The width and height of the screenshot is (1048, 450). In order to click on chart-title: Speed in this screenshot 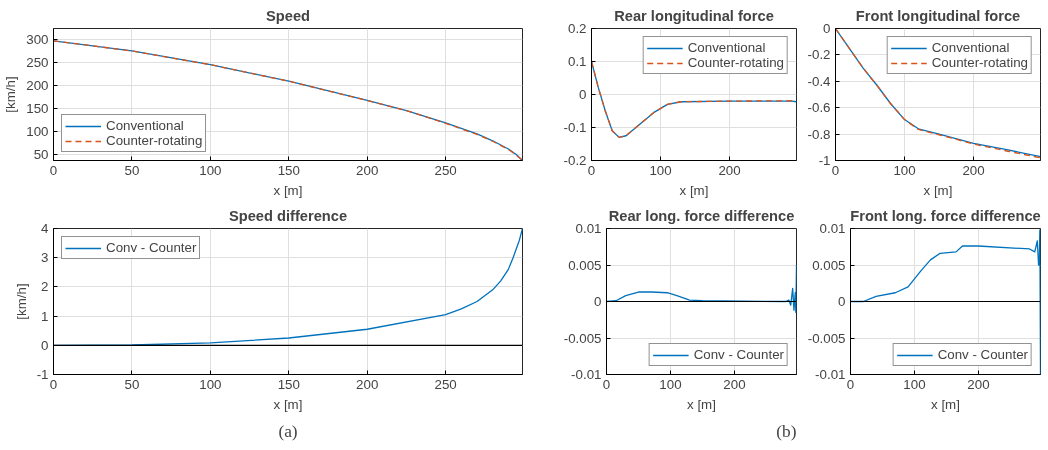, I will do `click(288, 15)`.